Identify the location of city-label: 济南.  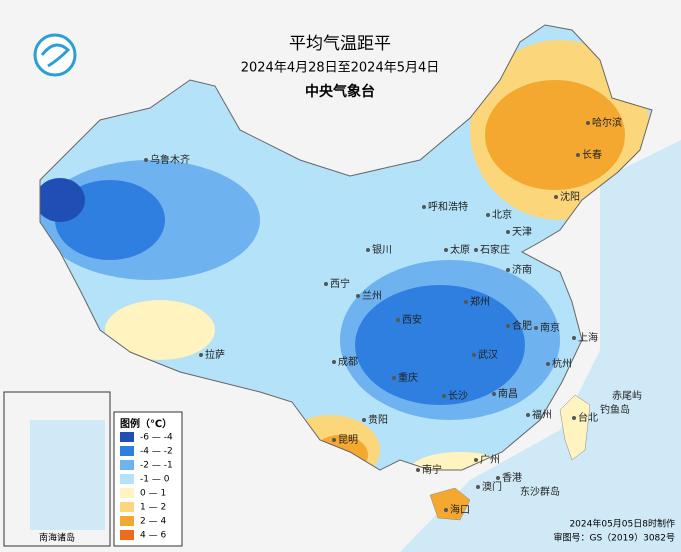
(522, 269).